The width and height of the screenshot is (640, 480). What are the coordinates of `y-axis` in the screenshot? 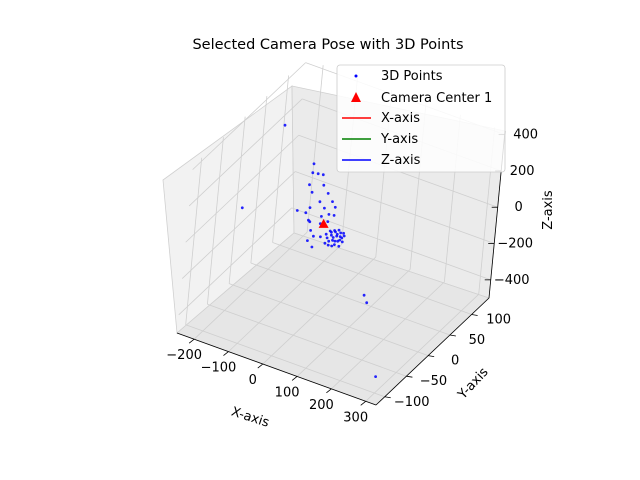 It's located at (432, 351).